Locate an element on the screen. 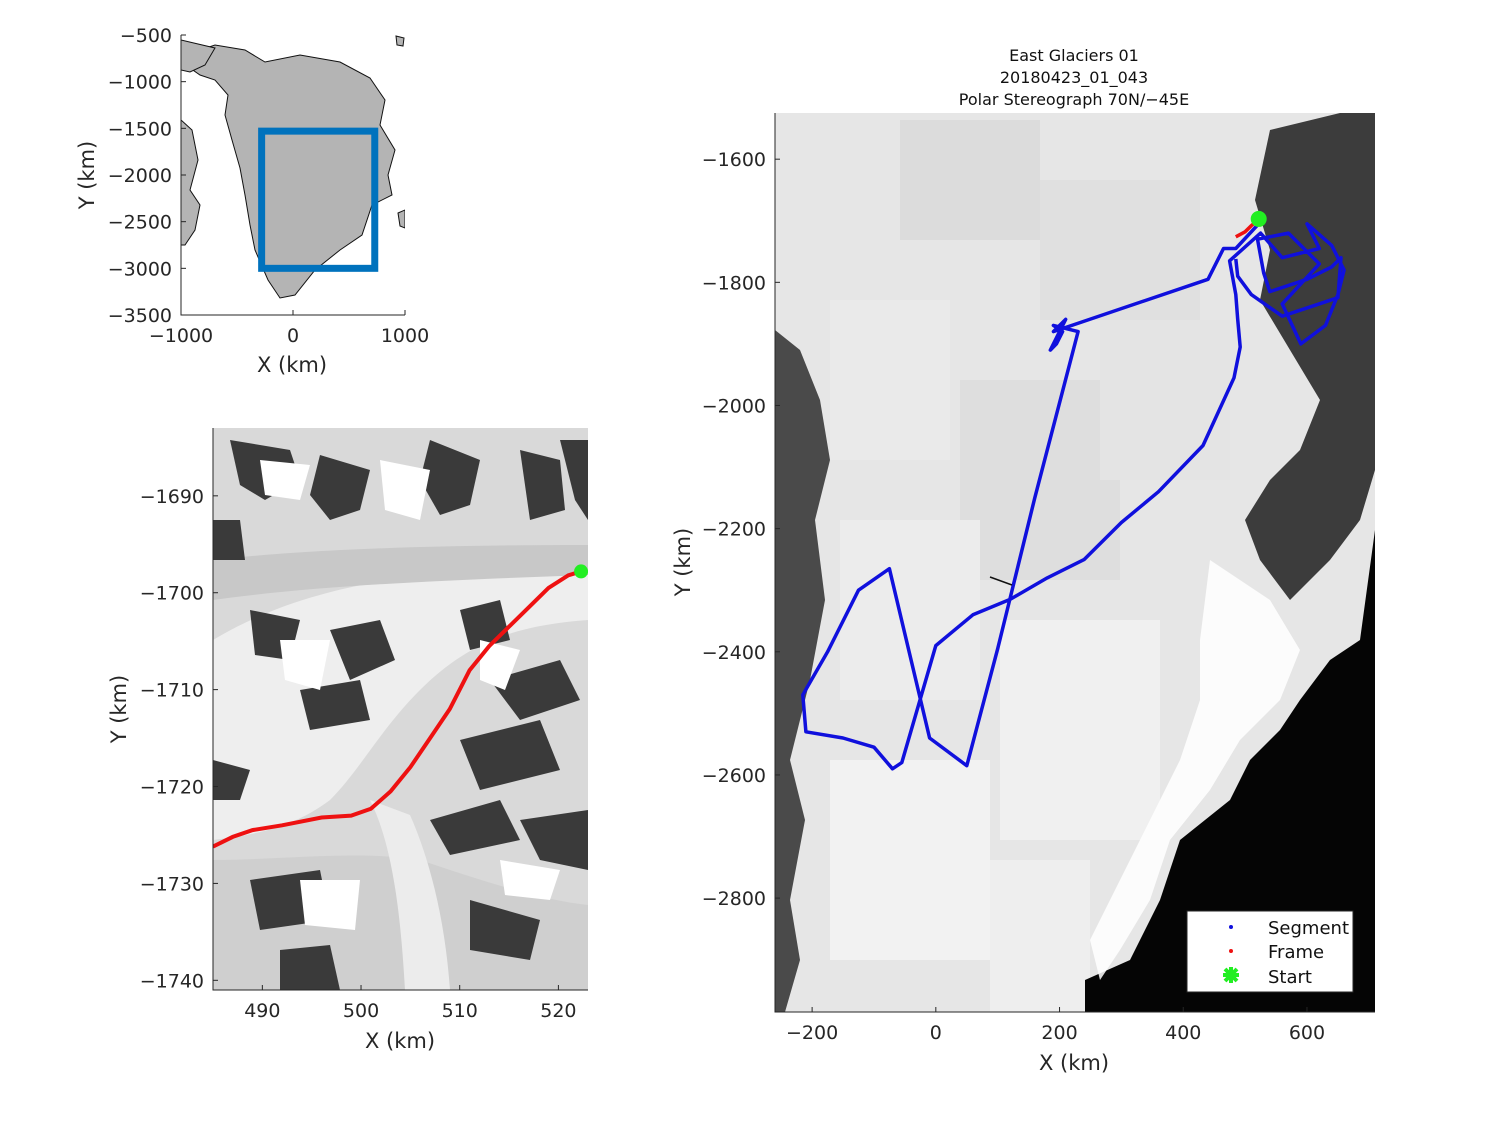 The image size is (1500, 1125). zoom-y-tick-label: −1710 is located at coordinates (172, 691).